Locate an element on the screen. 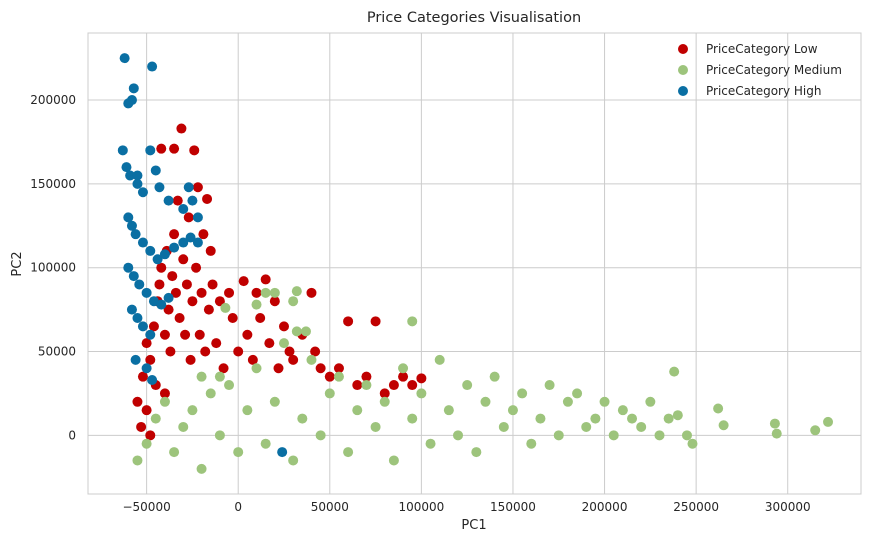 This screenshot has width=870, height=545. y-tick-label: 200000 is located at coordinates (53, 100).